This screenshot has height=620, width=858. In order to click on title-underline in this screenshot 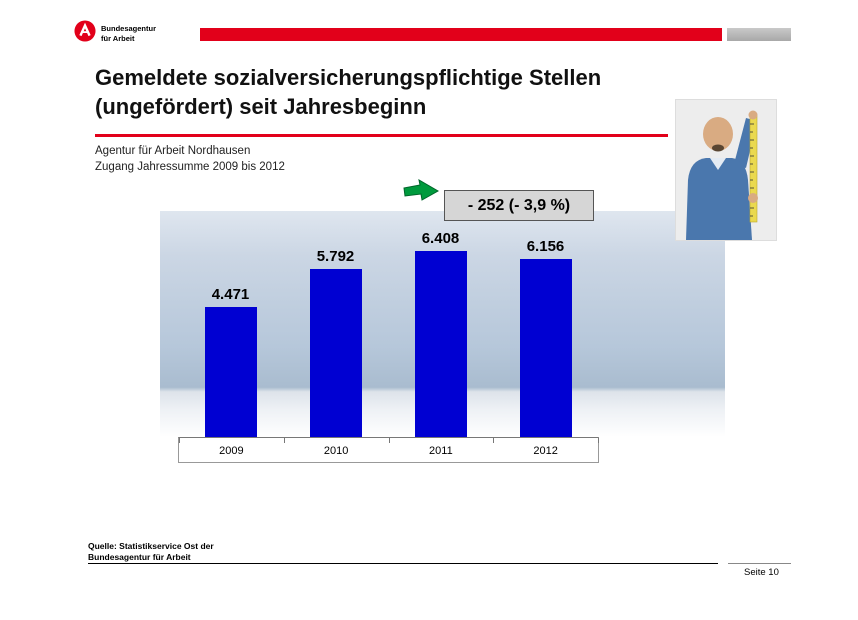, I will do `click(381, 135)`.